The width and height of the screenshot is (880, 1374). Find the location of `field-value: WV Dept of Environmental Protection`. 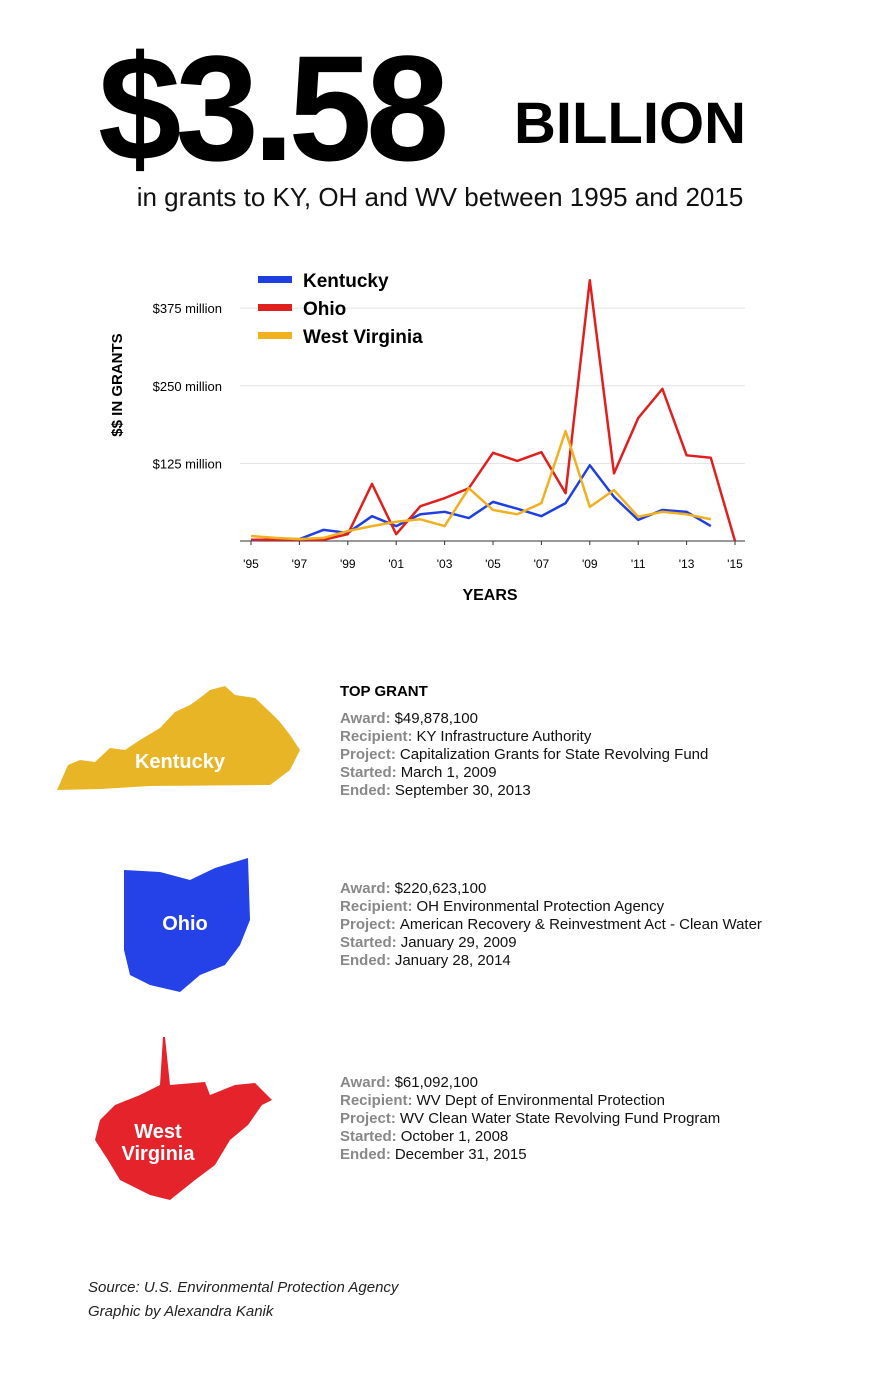

field-value: WV Dept of Environmental Protection is located at coordinates (541, 1100).